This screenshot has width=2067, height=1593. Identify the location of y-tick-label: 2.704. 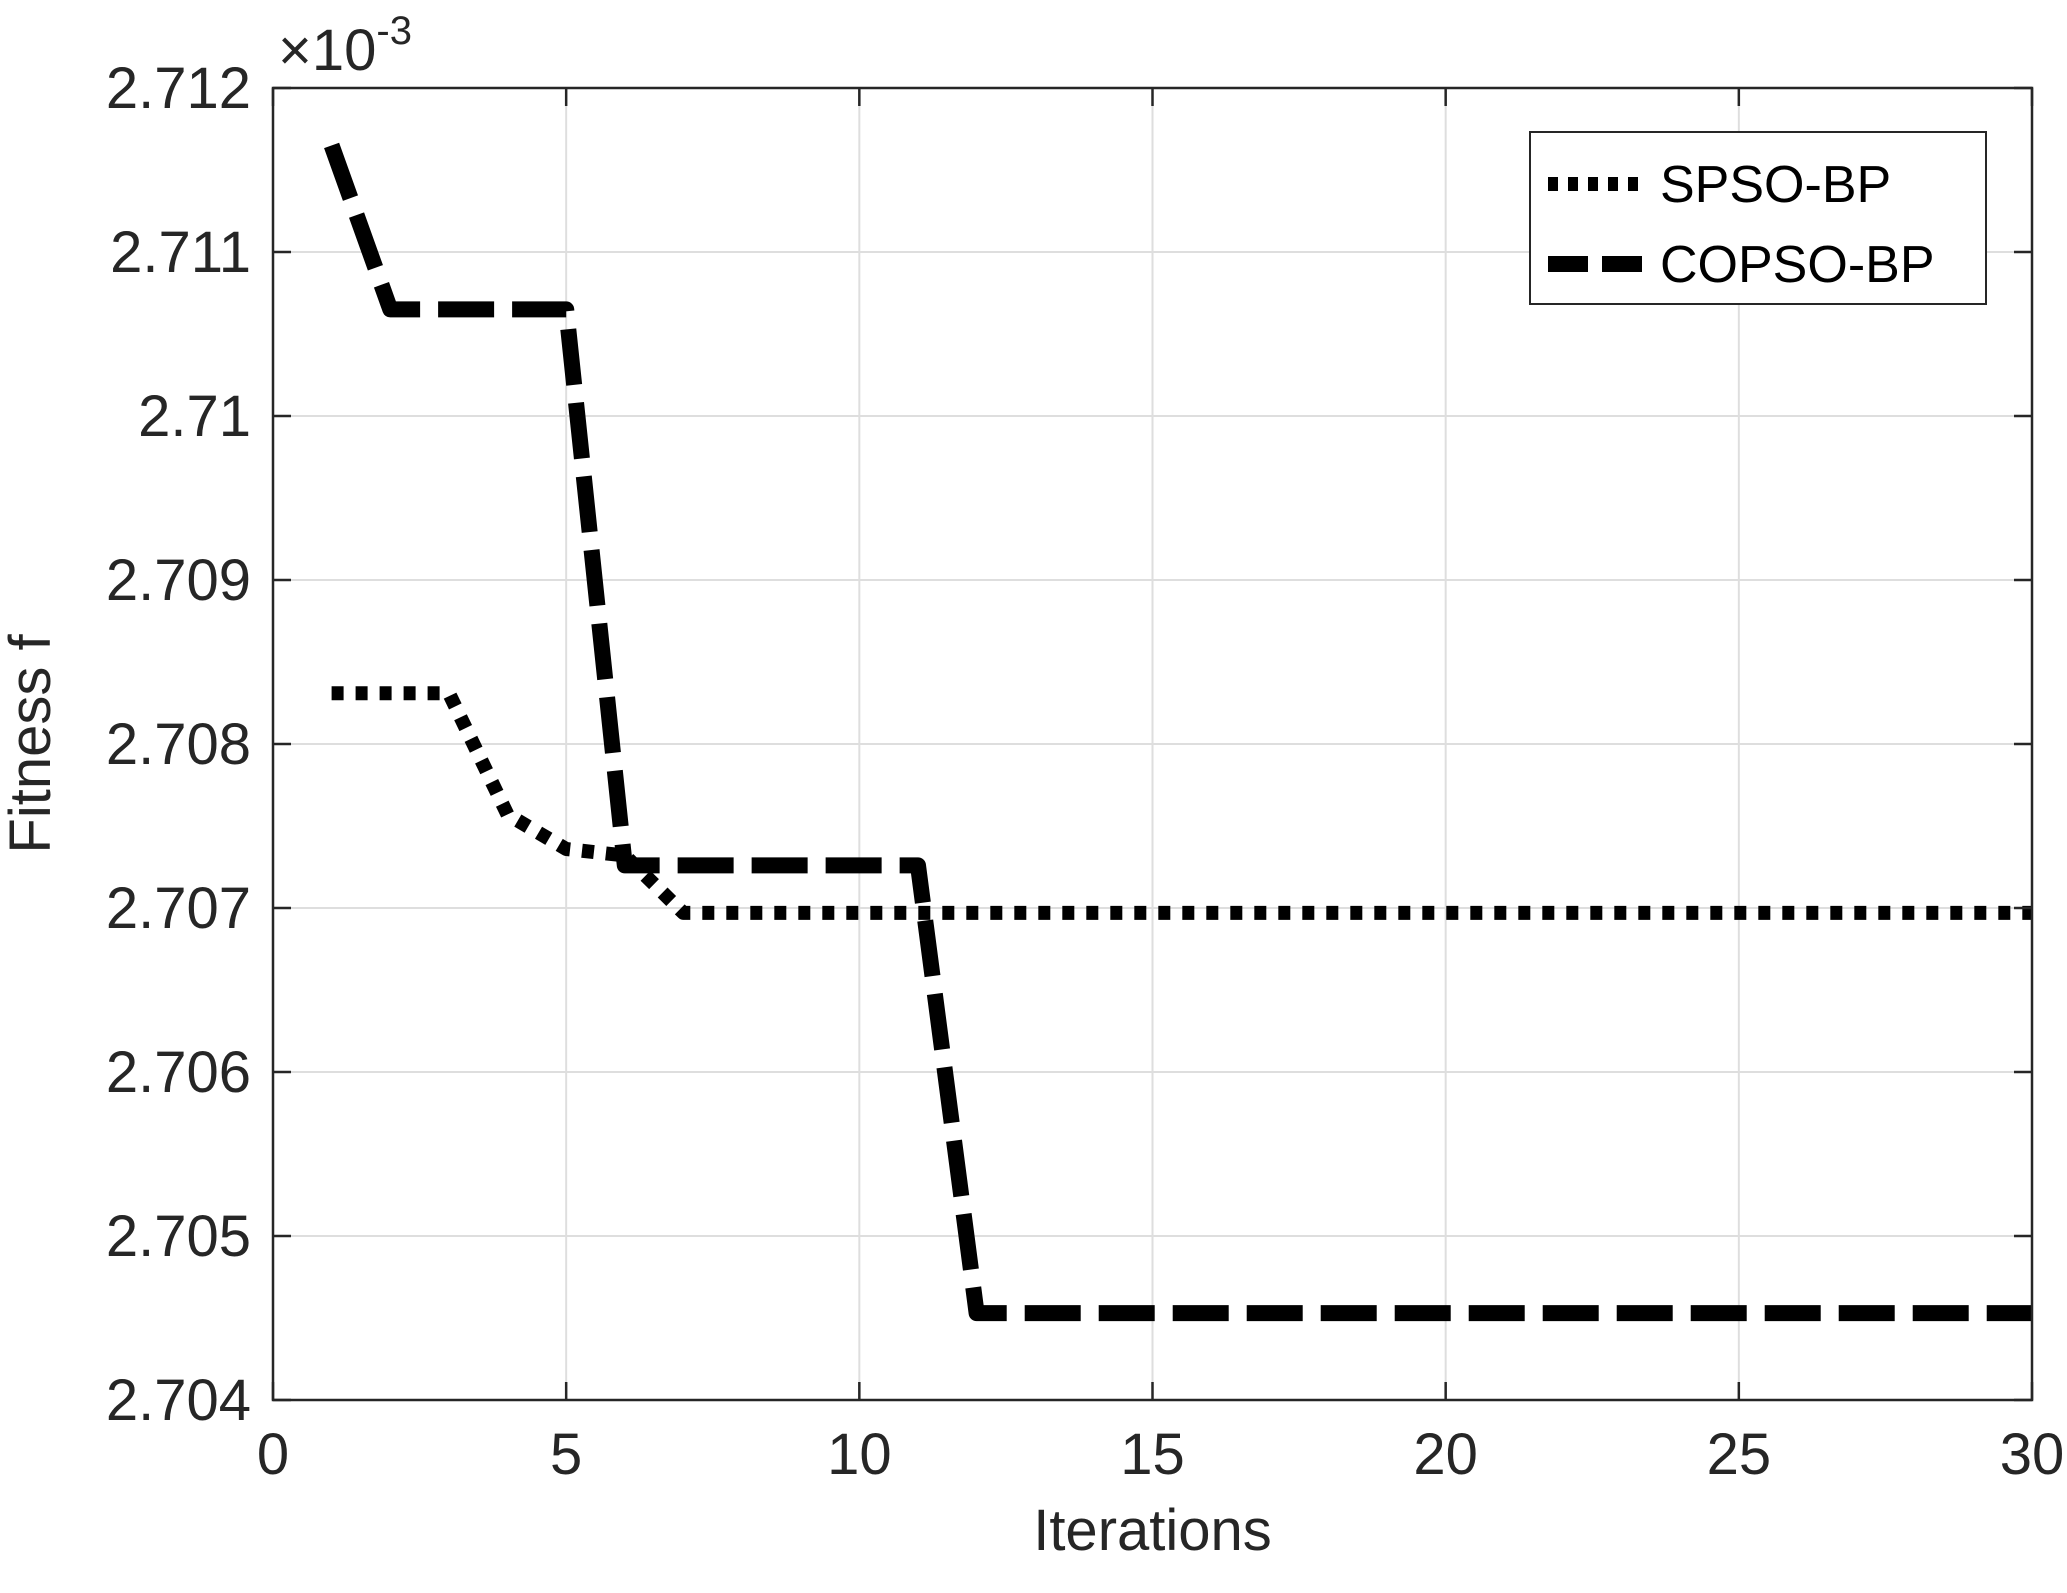
(178, 1400).